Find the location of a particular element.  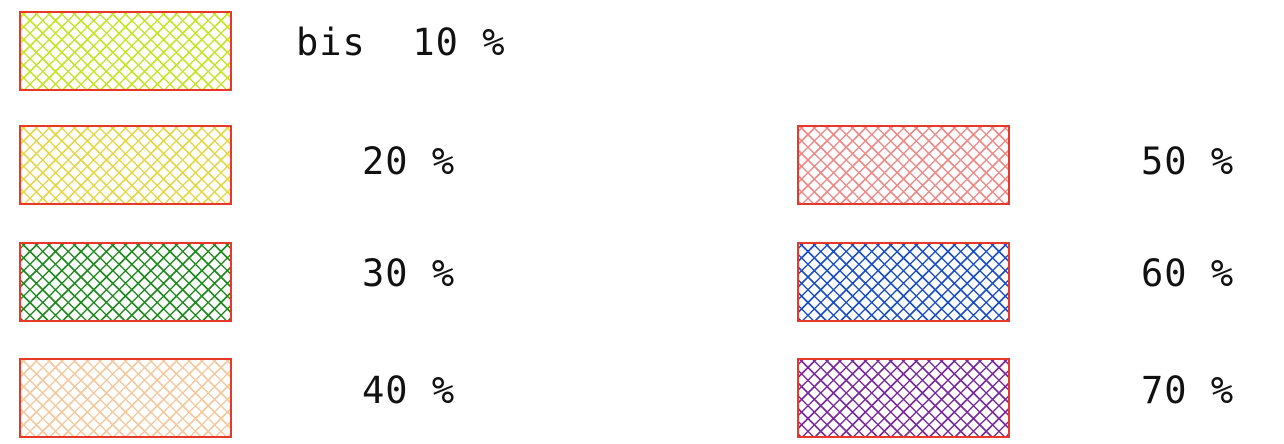

swatch-40-percent is located at coordinates (125, 398).